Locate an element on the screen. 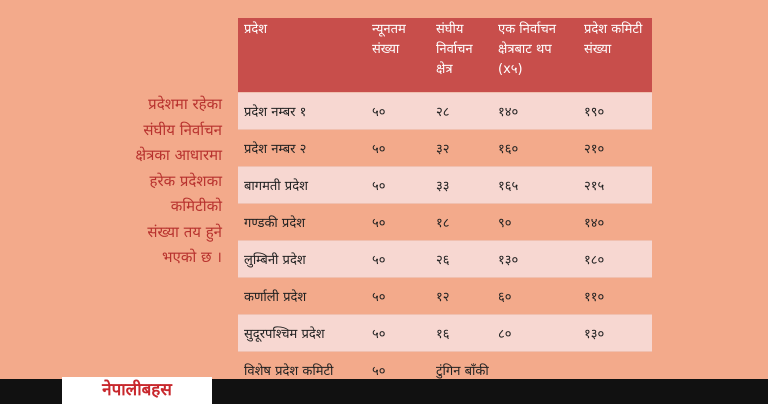 The image size is (768, 404). side-text-line: संख्या तय हुने is located at coordinates (184, 231).